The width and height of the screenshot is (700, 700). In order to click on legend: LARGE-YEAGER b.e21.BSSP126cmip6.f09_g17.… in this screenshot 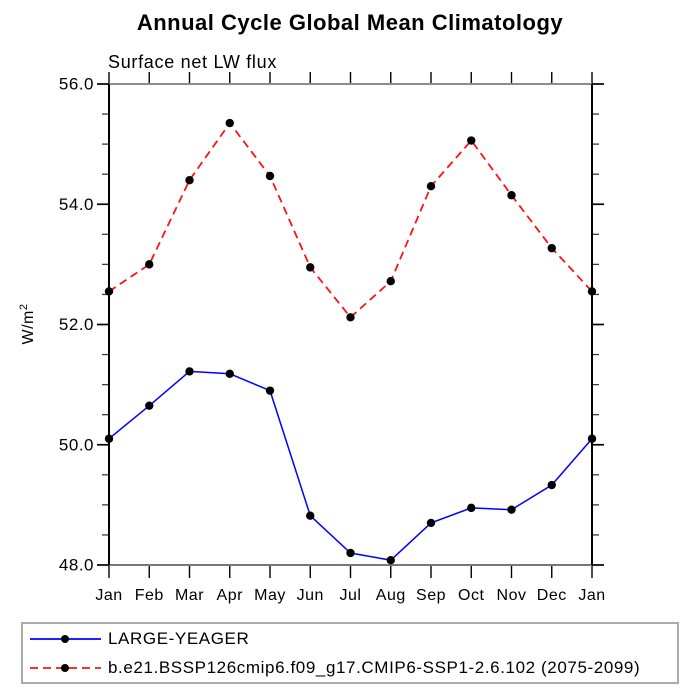, I will do `click(350, 653)`.